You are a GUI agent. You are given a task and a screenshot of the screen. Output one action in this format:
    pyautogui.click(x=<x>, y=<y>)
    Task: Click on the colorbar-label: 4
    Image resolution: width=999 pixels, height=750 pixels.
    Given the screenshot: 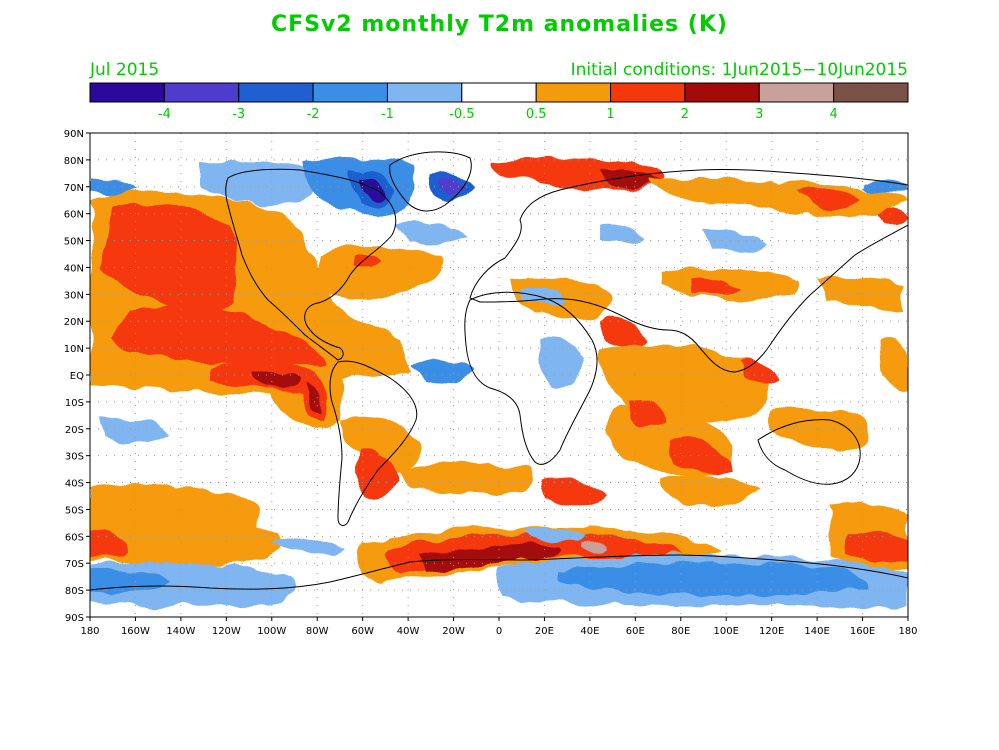 What is the action you would take?
    pyautogui.click(x=833, y=114)
    